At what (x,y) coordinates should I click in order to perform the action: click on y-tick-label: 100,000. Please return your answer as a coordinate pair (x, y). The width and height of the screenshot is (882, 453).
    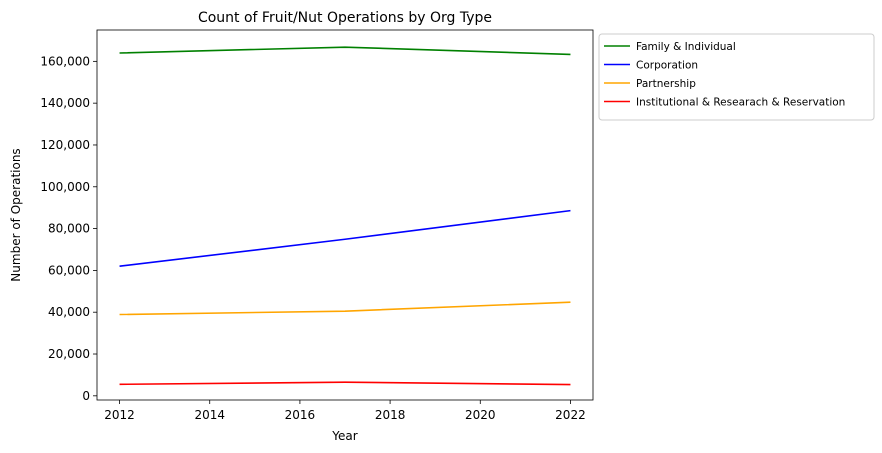
    Looking at the image, I should click on (65, 187).